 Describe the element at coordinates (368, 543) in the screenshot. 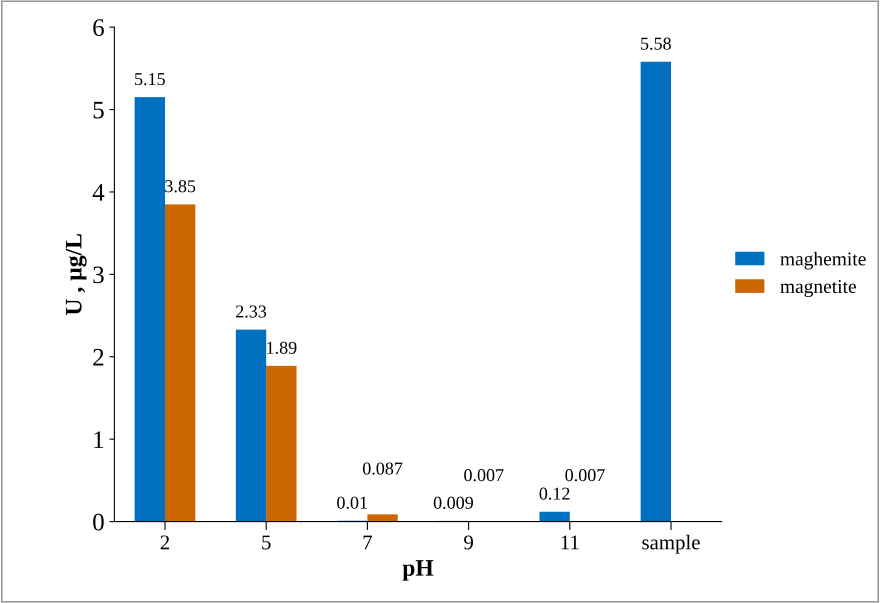

I see `x-tick-label: 7` at that location.